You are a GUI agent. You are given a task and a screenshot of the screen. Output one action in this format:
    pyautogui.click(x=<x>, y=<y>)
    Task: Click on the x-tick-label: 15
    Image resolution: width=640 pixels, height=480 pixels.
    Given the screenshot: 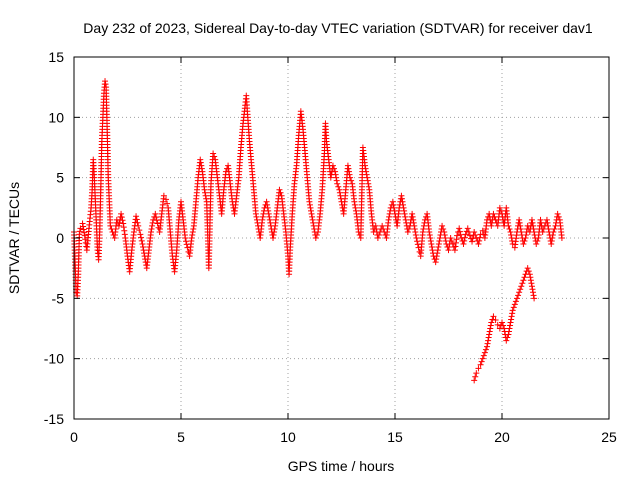 What is the action you would take?
    pyautogui.click(x=395, y=437)
    